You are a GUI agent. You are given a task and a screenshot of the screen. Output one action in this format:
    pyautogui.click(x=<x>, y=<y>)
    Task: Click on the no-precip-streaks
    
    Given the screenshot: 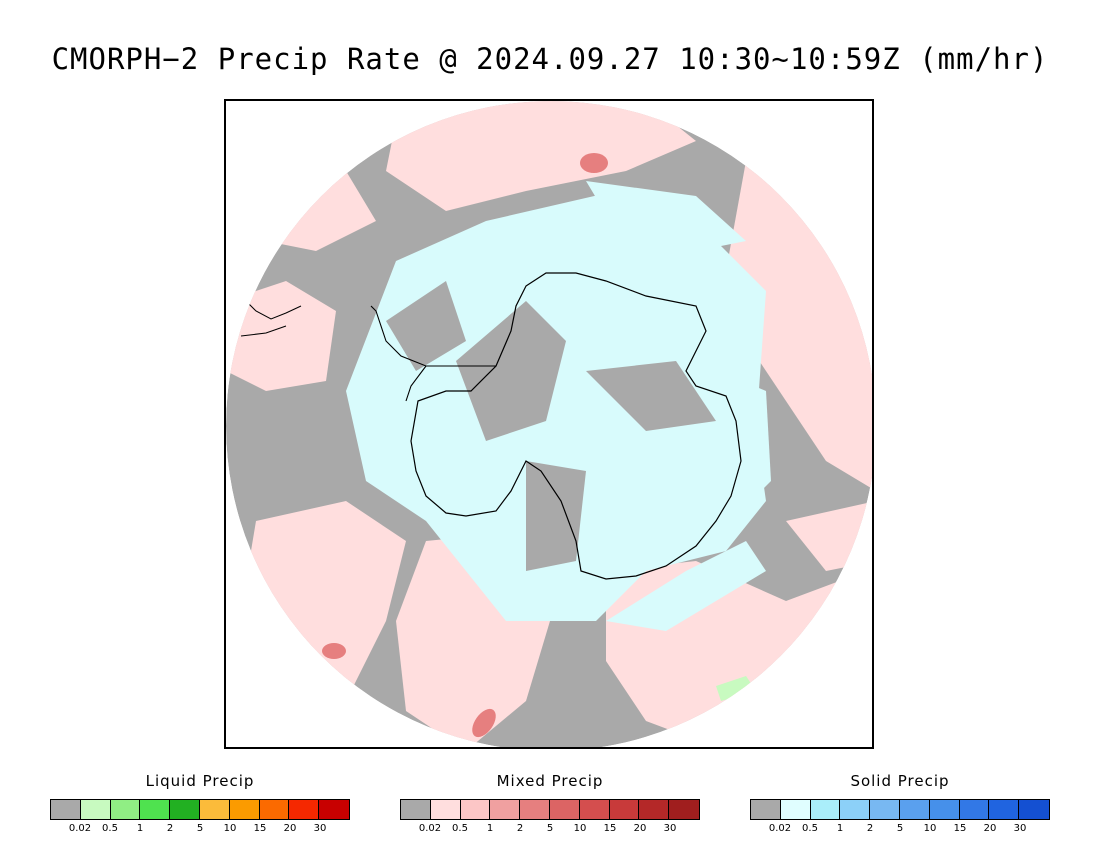 What is the action you would take?
    pyautogui.click(x=551, y=426)
    